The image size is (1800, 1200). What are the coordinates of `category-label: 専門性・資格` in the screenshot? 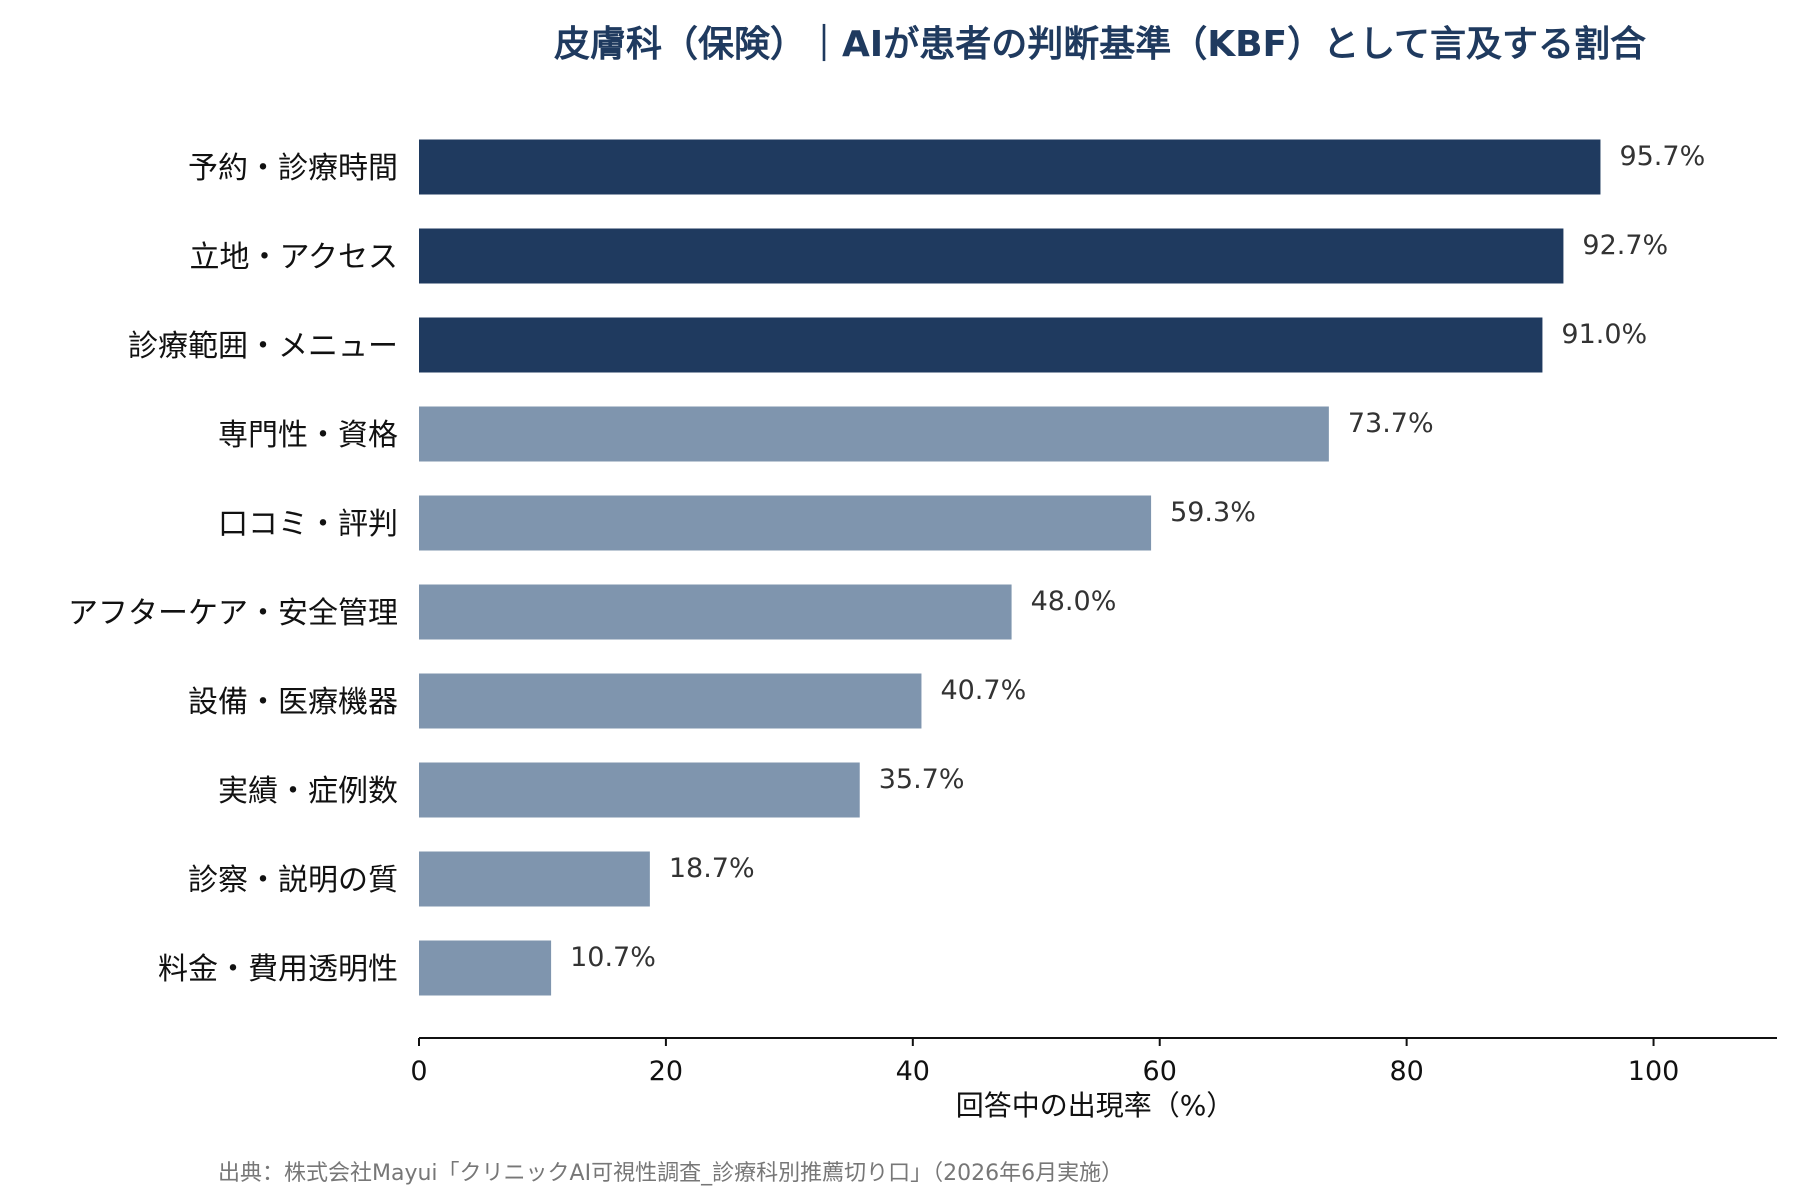 It's located at (308, 435).